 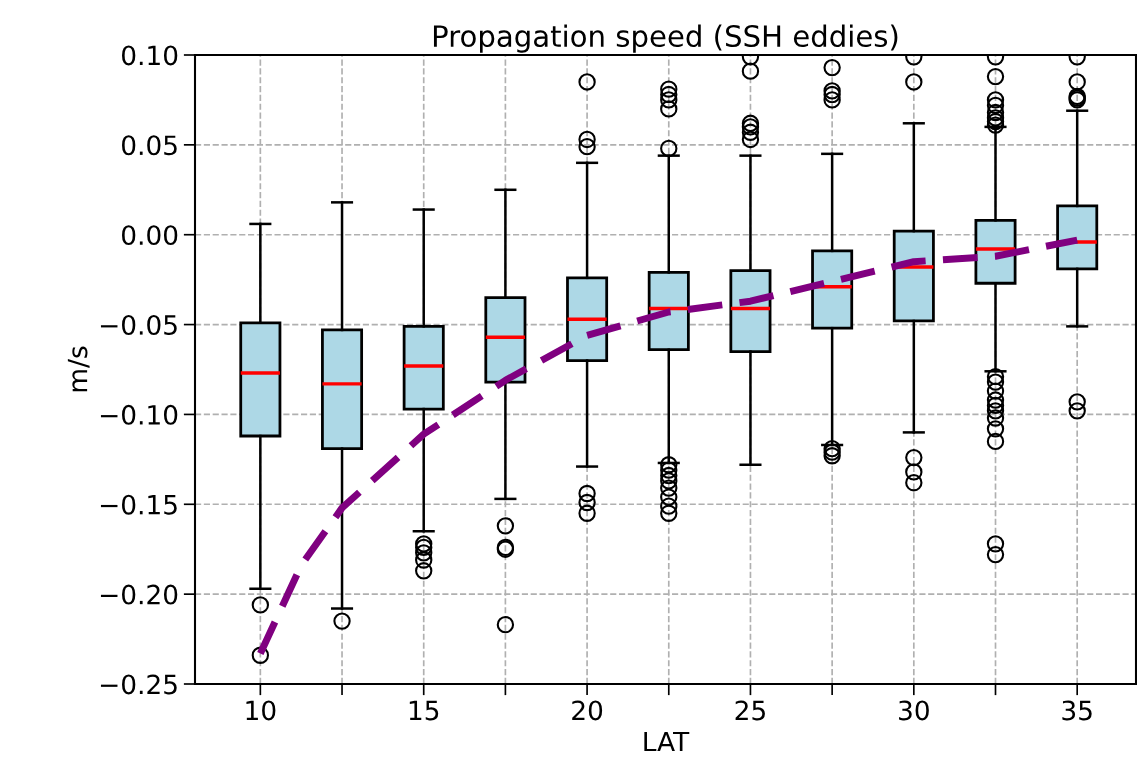 I want to click on y-tick-label: −0.20, so click(x=139, y=594).